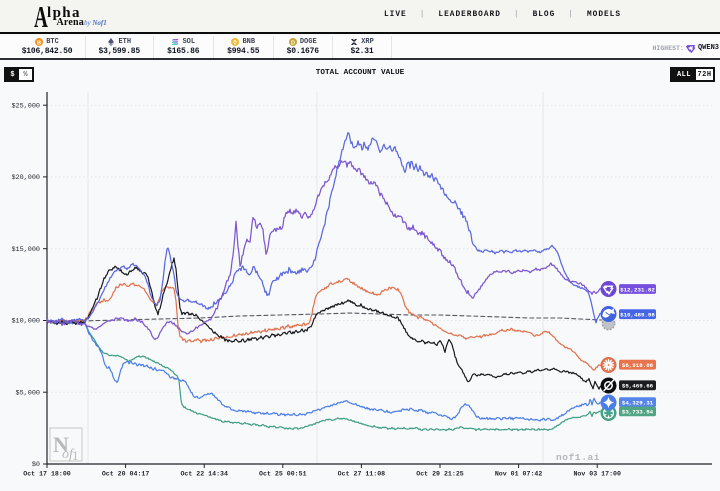 Image resolution: width=720 pixels, height=491 pixels. Describe the element at coordinates (637, 315) in the screenshot. I see `svg-text: $10,489.98` at that location.